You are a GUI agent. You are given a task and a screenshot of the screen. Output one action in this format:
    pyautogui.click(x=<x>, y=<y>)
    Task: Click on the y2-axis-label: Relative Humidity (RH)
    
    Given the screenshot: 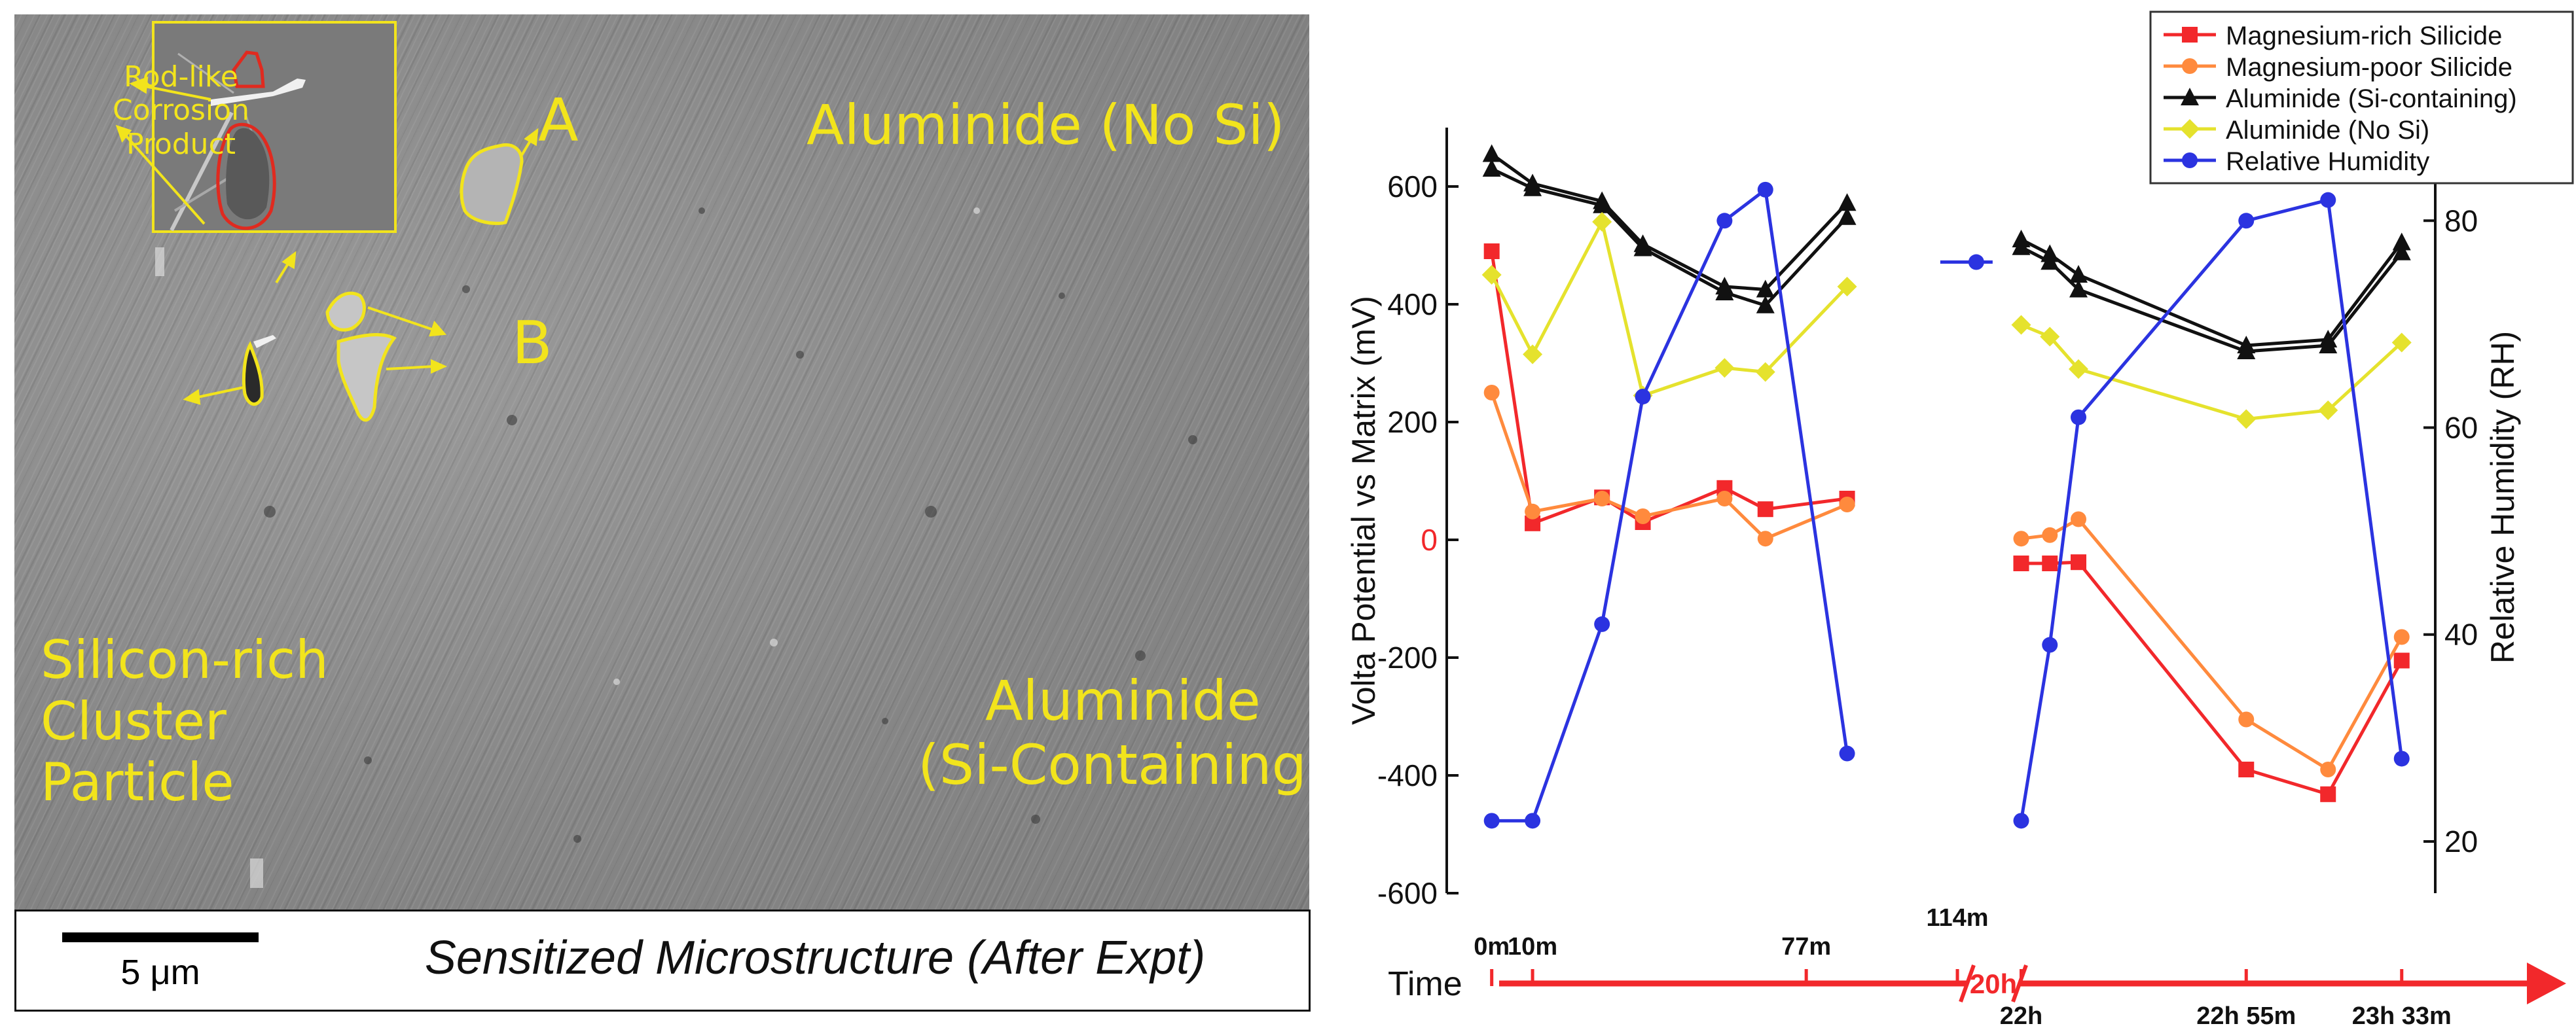 What is the action you would take?
    pyautogui.click(x=2502, y=497)
    